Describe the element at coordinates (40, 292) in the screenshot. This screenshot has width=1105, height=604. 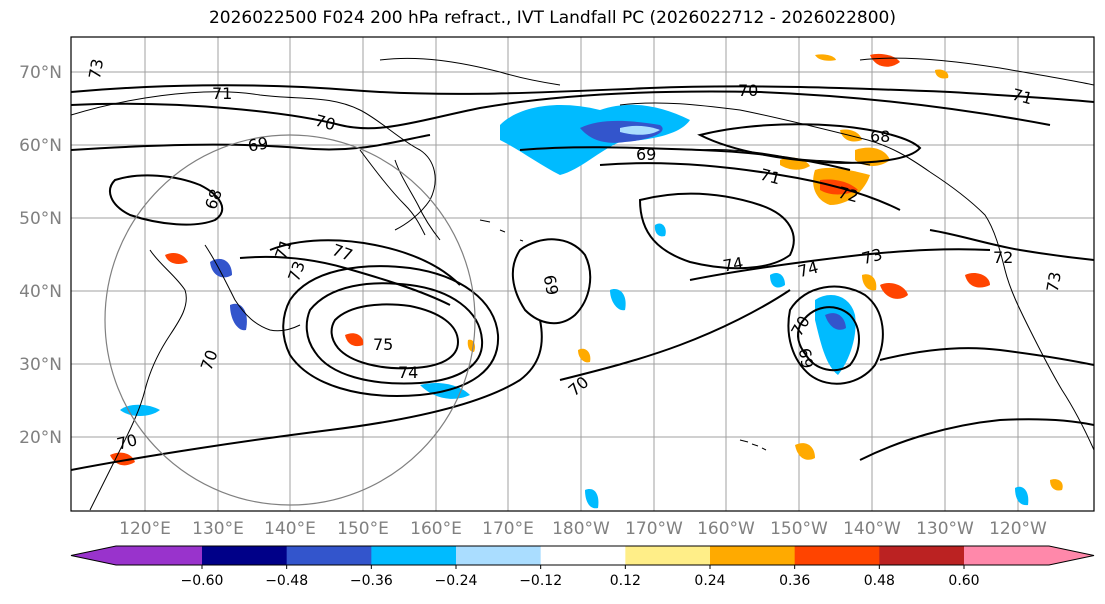
I see `lat-label: 40°N` at that location.